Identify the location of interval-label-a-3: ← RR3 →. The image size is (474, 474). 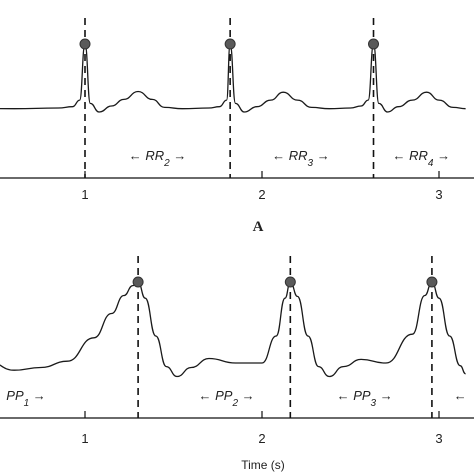
(301, 158).